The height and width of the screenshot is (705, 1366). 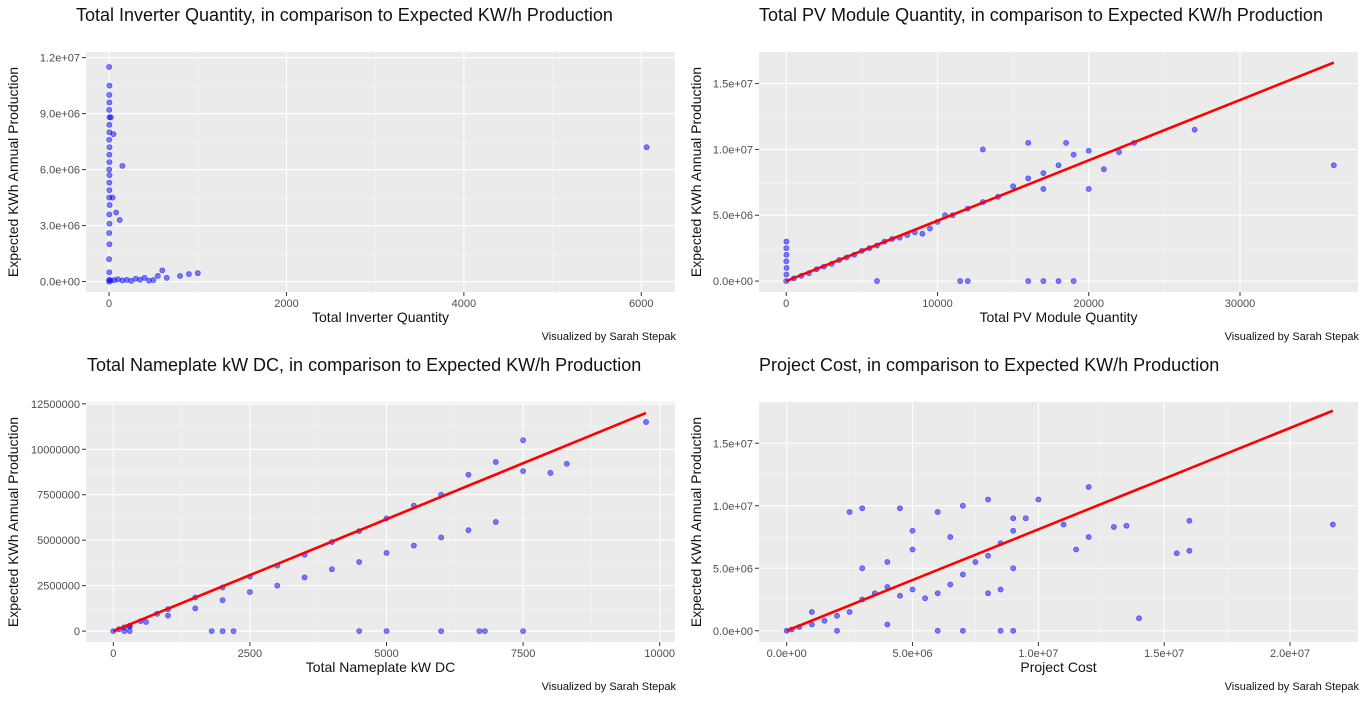 What do you see at coordinates (787, 654) in the screenshot?
I see `x-tick-label: 0.0e+00` at bounding box center [787, 654].